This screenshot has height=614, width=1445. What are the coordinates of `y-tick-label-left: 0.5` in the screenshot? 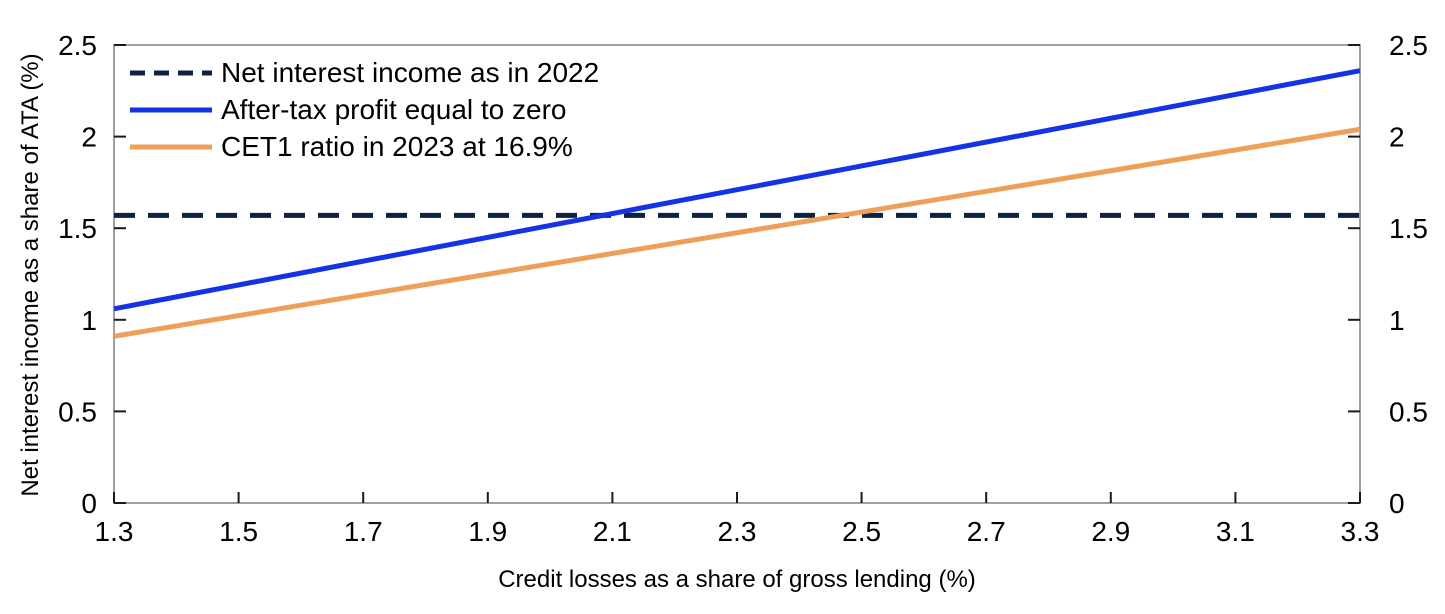 It's located at (77, 411).